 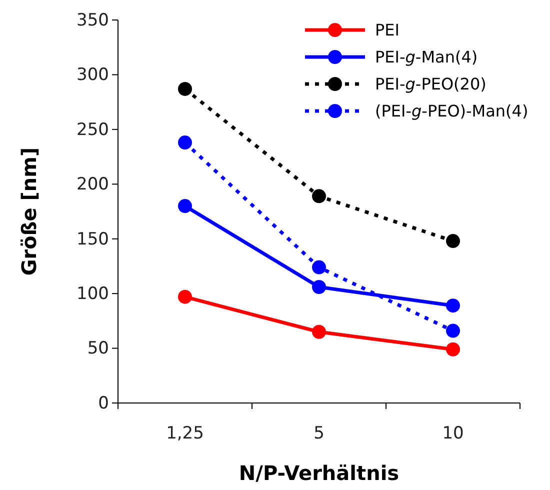 I want to click on y-tick-label: 300, so click(x=92, y=75).